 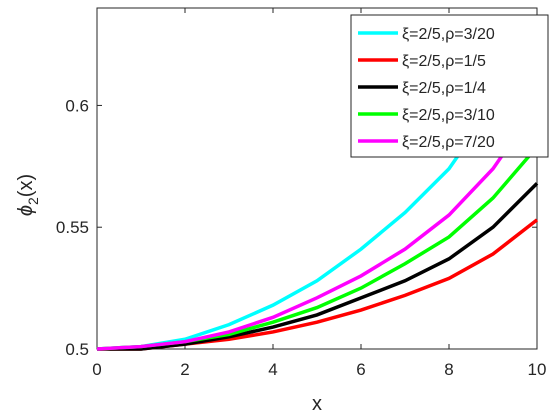 What do you see at coordinates (448, 369) in the screenshot?
I see `x-tick-label: 8` at bounding box center [448, 369].